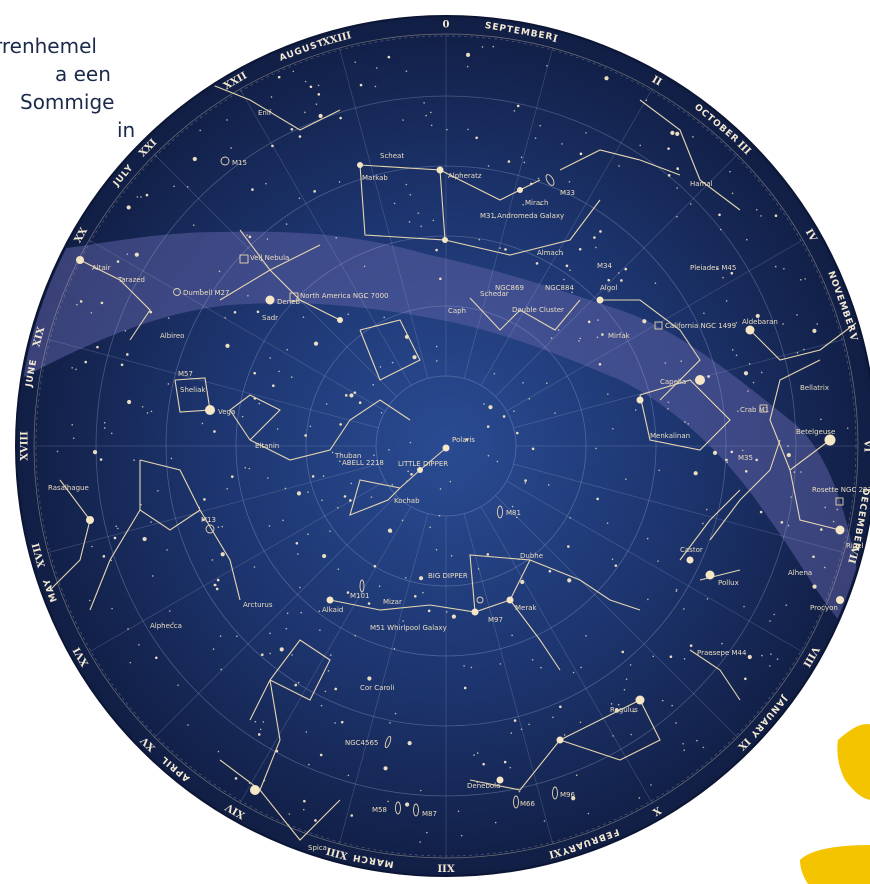 The image size is (870, 884). I want to click on label-pleiades: Pleiades M45, so click(713, 268).